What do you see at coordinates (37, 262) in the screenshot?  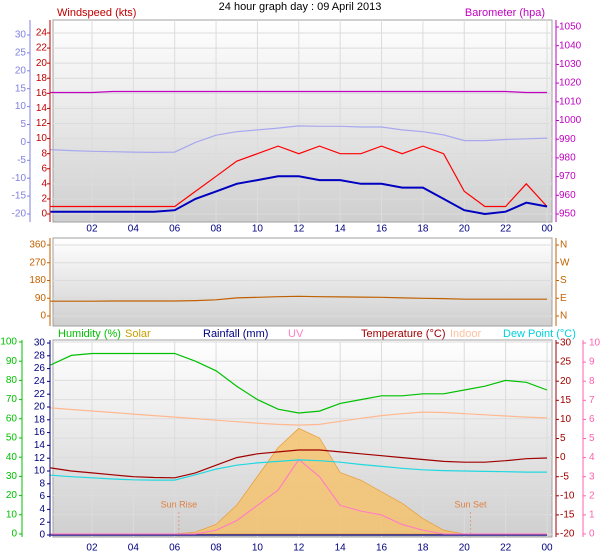 I see `y-tick-label: 270` at bounding box center [37, 262].